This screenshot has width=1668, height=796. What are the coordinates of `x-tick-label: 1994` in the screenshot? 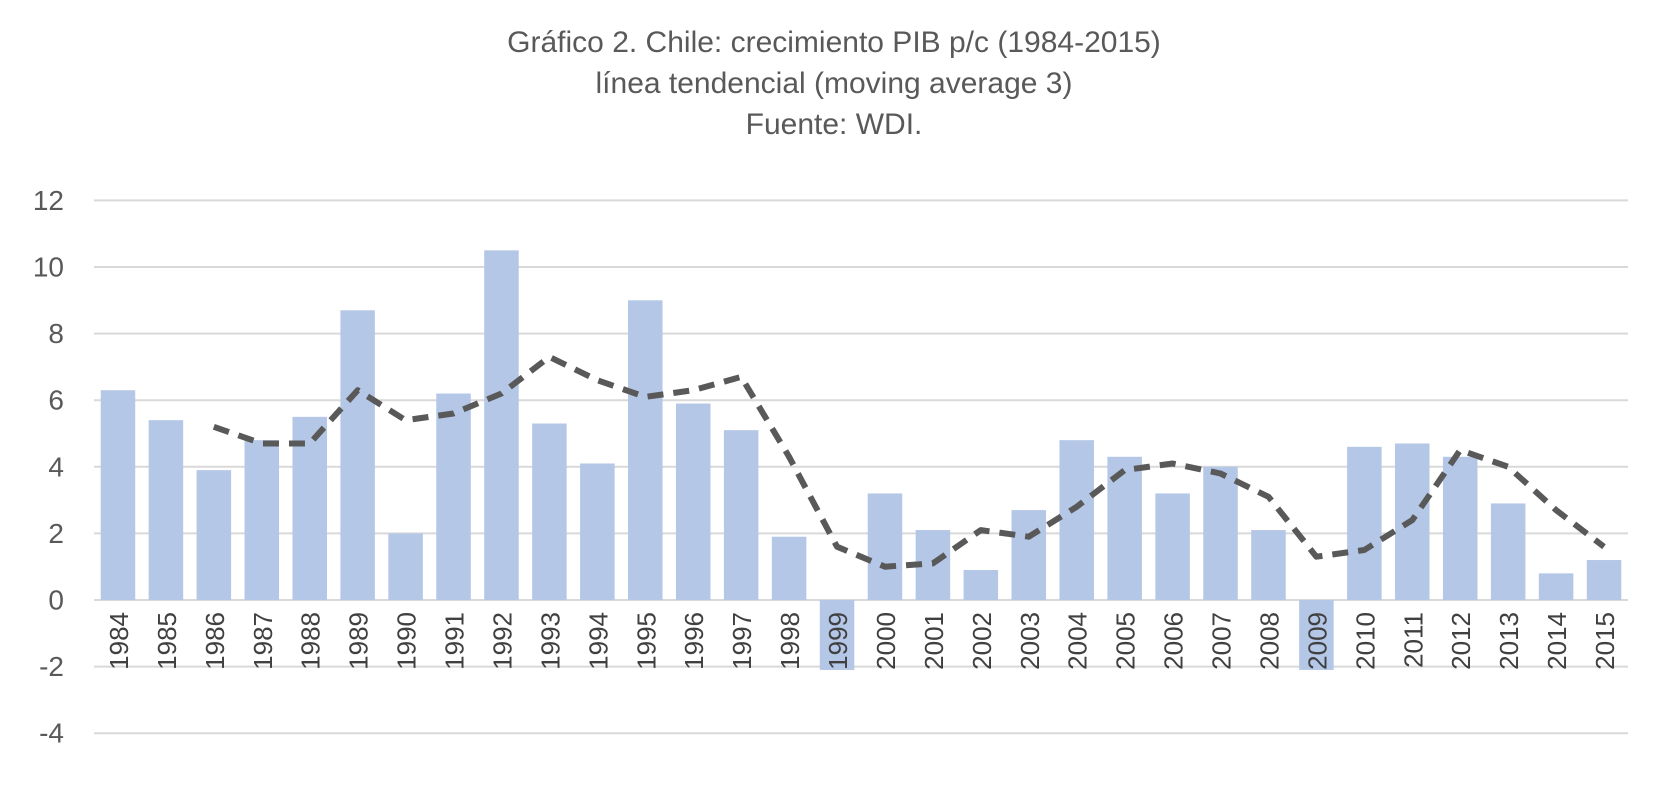 It's located at (598, 641).